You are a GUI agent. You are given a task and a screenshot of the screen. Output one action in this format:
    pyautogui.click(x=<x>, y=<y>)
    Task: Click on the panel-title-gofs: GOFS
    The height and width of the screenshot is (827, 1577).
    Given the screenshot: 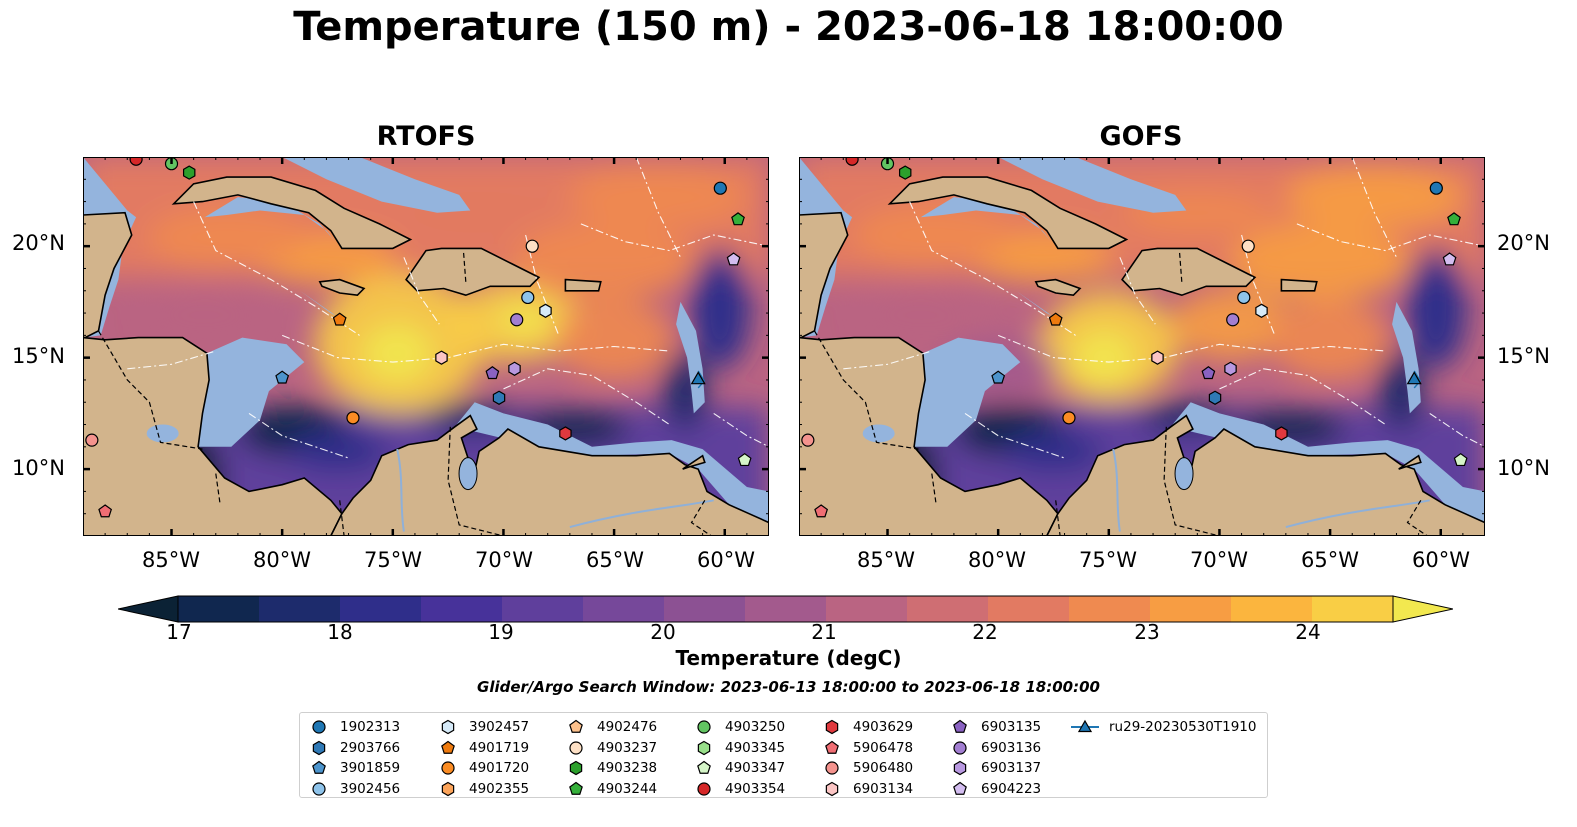 What is the action you would take?
    pyautogui.click(x=1141, y=136)
    